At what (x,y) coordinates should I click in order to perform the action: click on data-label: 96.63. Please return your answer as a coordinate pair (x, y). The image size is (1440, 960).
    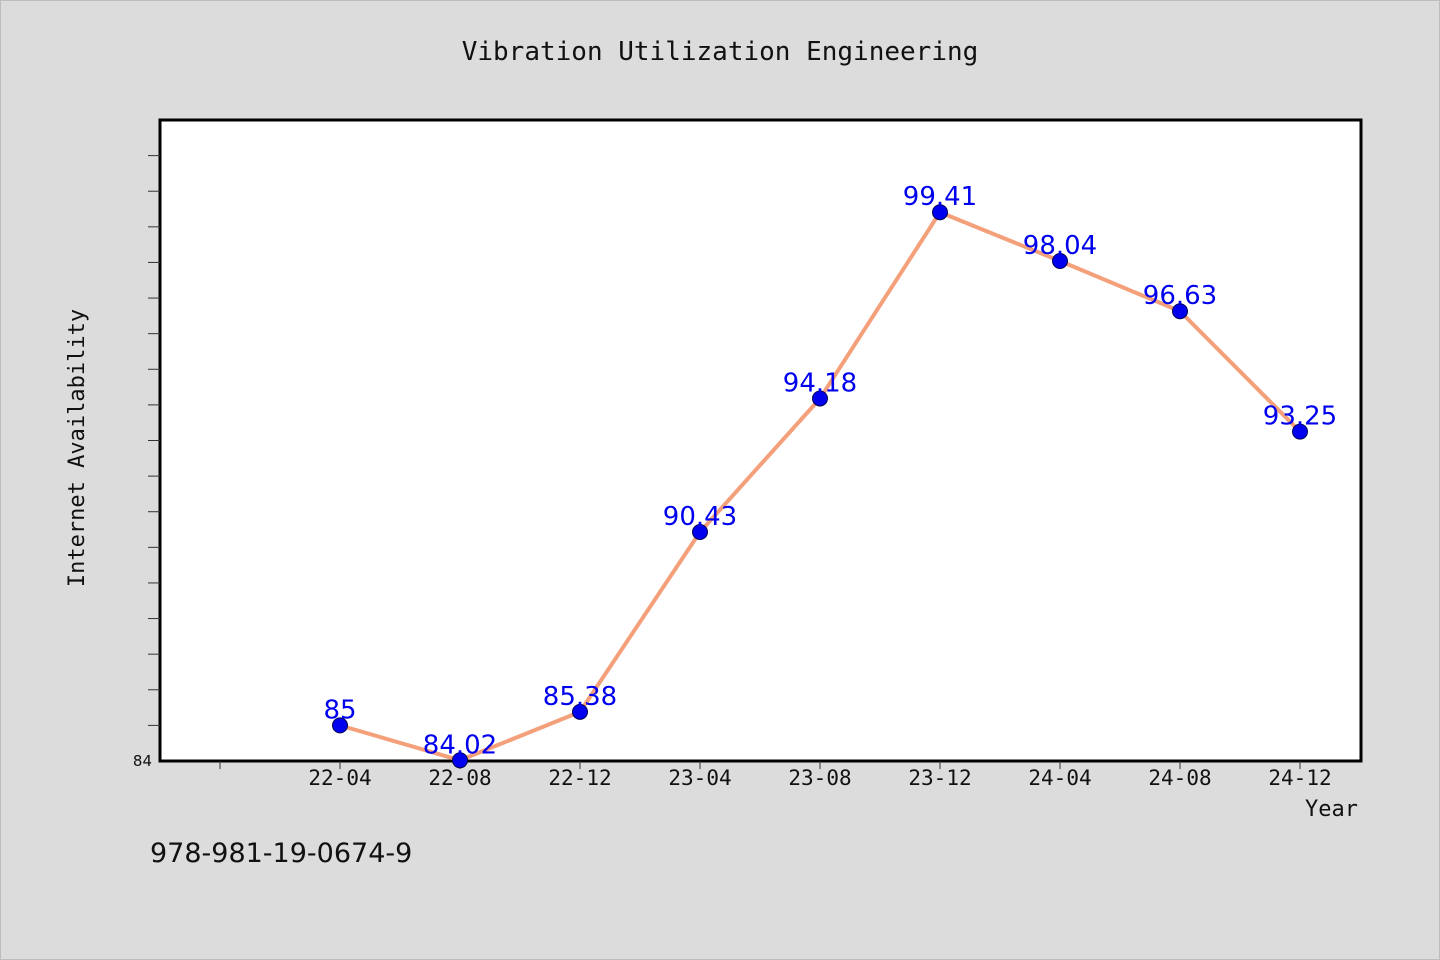
    Looking at the image, I should click on (1180, 296).